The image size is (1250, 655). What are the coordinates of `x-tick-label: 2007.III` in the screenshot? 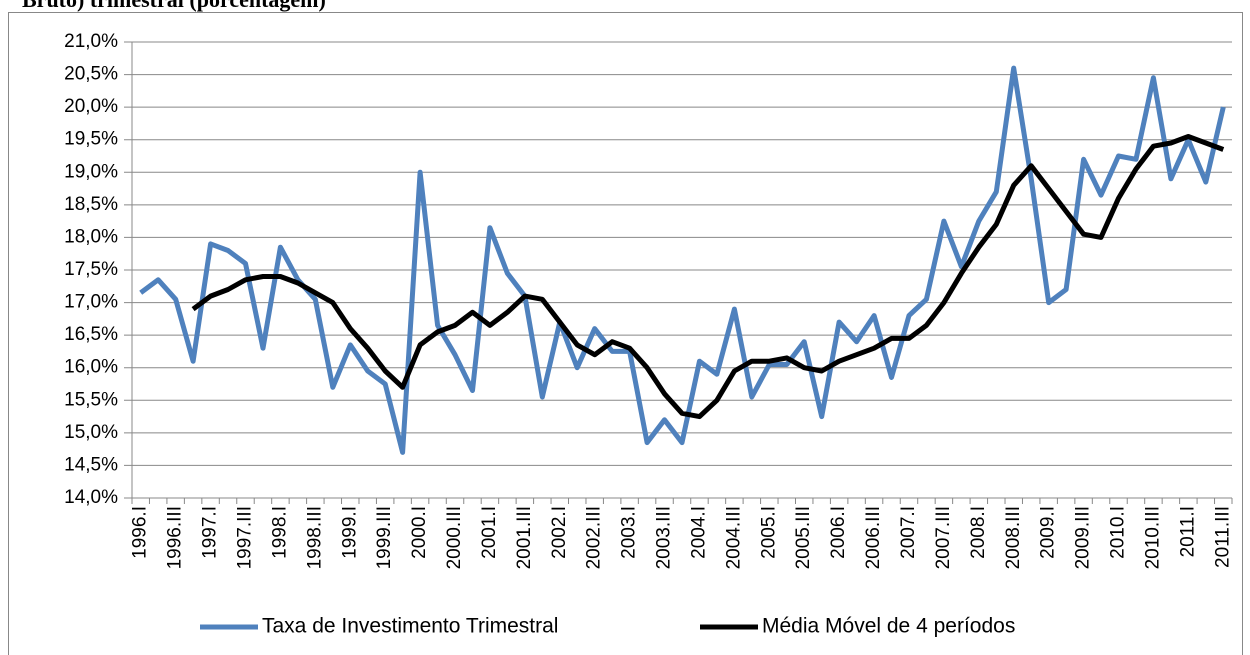 It's located at (943, 537).